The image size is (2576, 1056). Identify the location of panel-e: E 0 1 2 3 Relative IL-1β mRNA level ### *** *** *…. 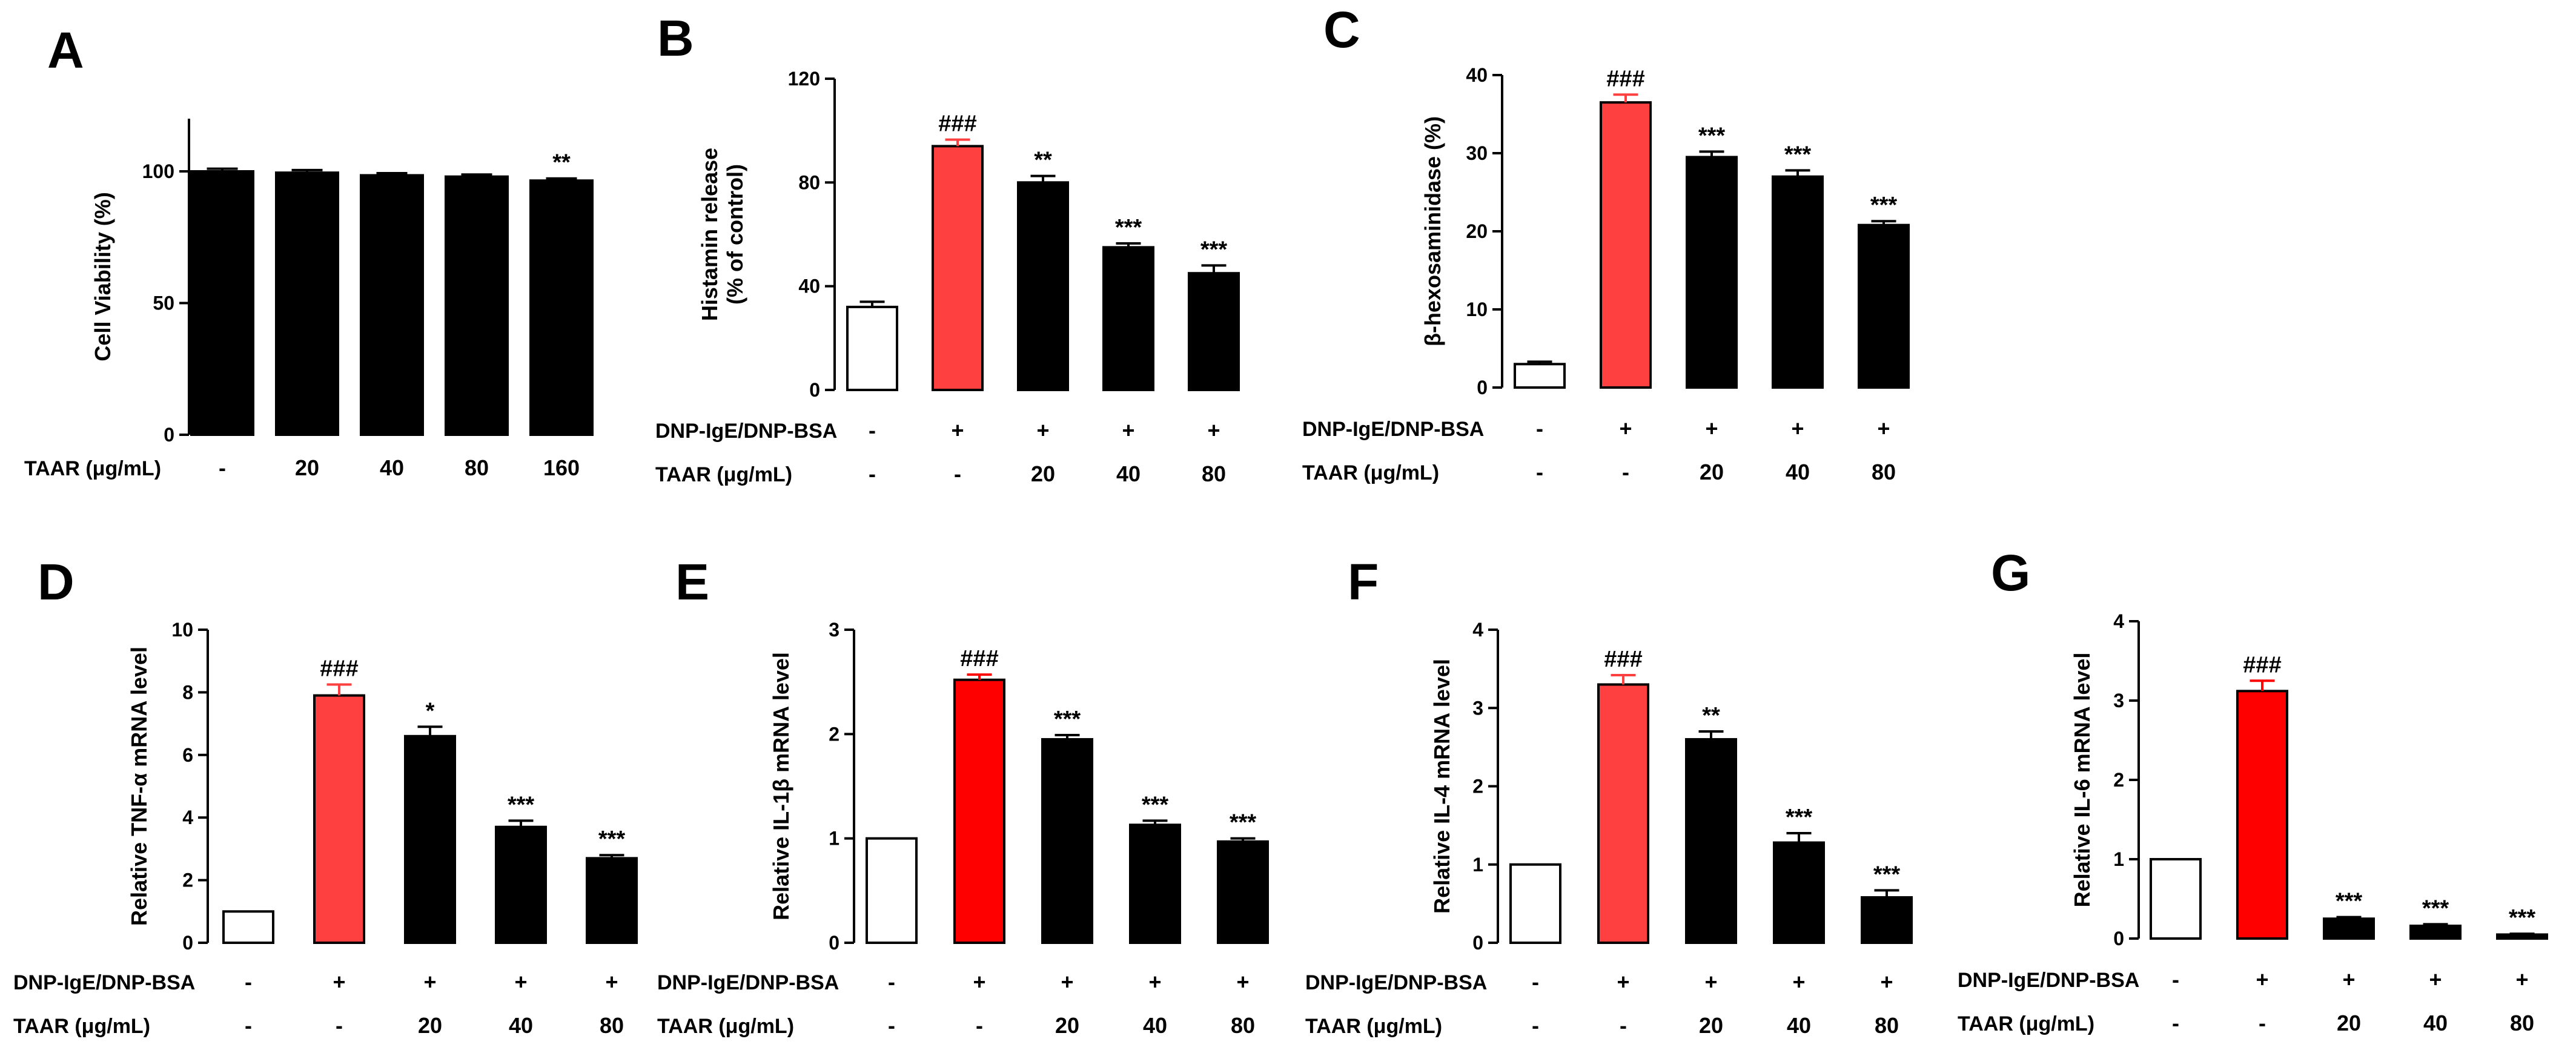
(963, 795).